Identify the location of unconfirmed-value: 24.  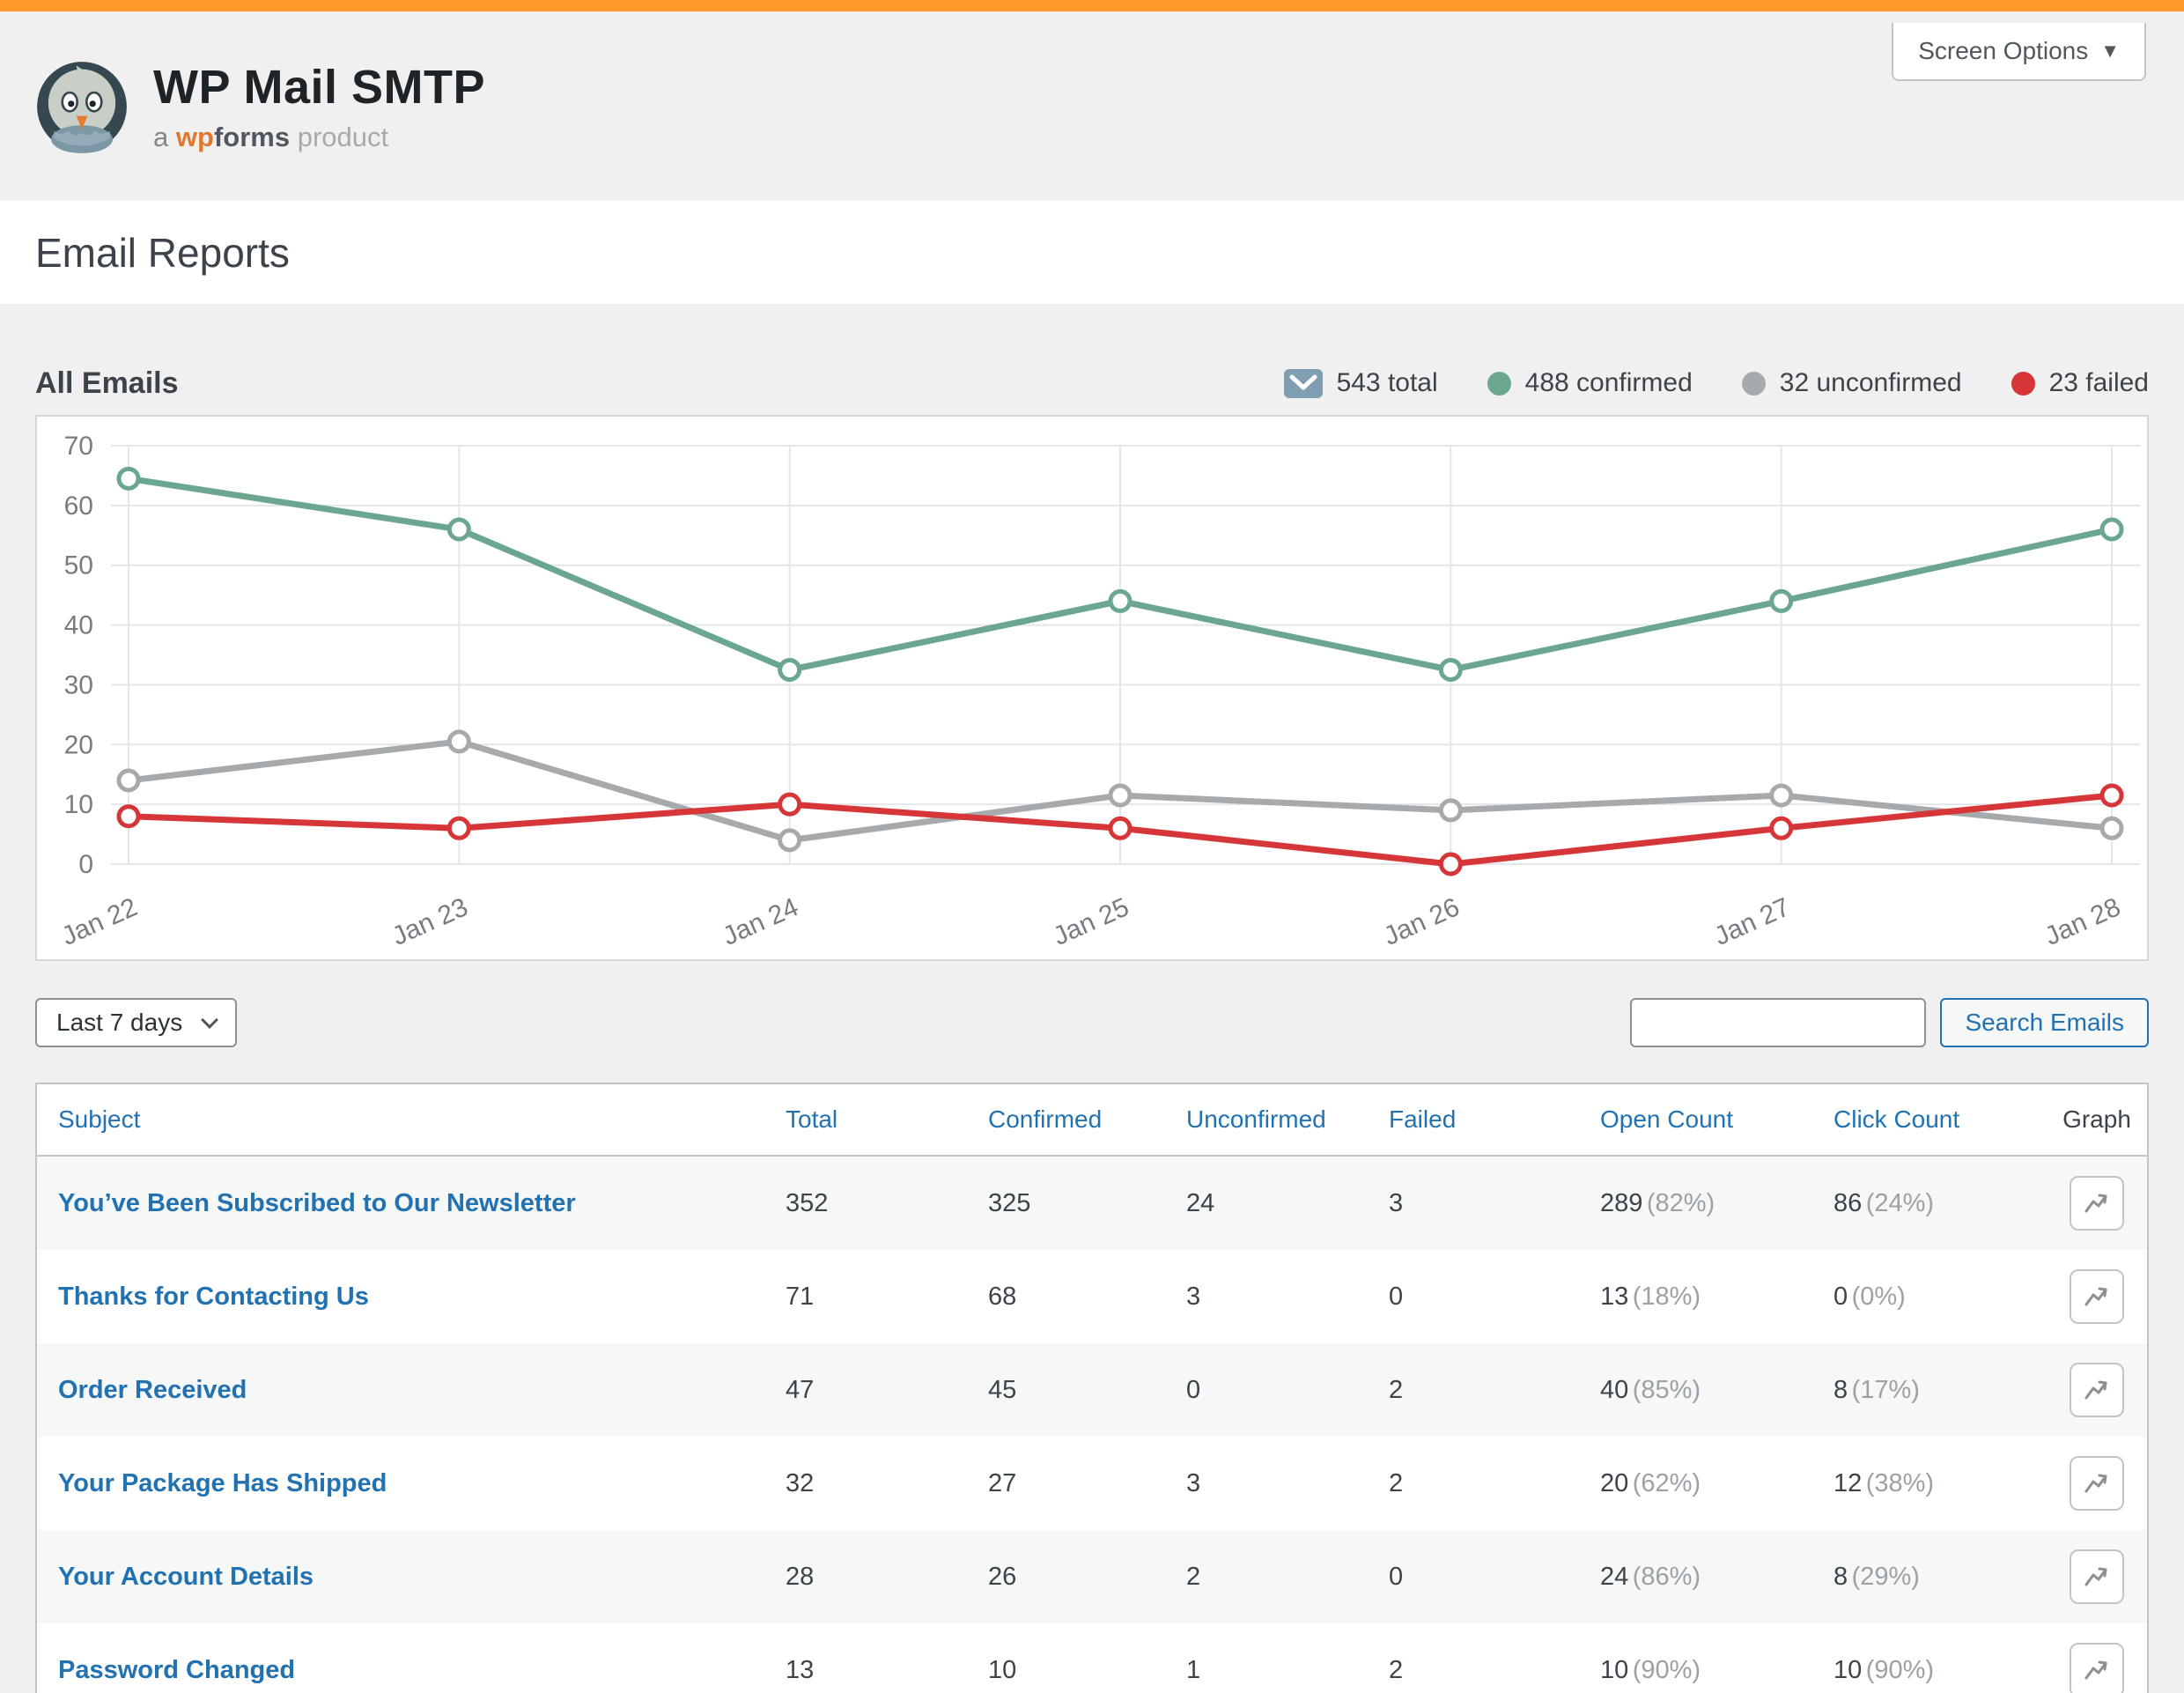
(1200, 1202).